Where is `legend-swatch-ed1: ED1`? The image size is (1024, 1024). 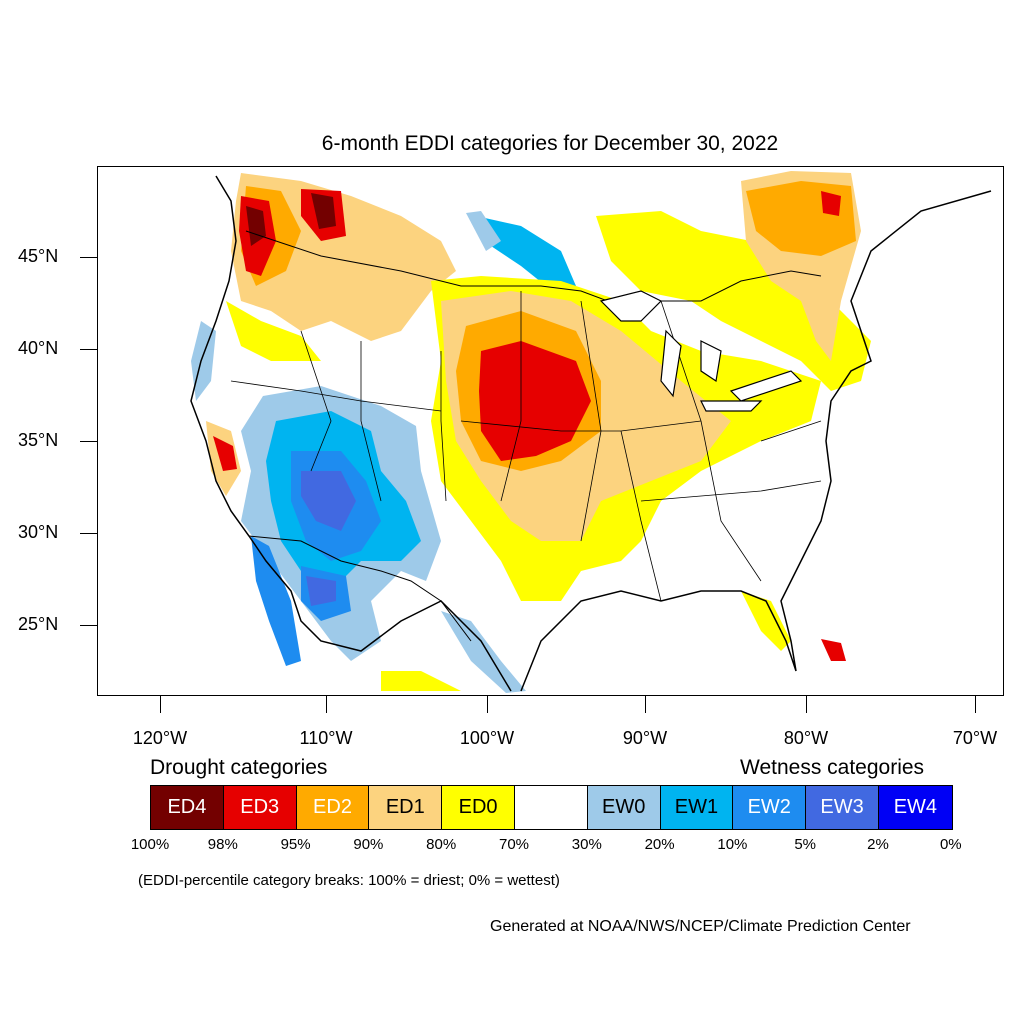 legend-swatch-ed1: ED1 is located at coordinates (406, 807).